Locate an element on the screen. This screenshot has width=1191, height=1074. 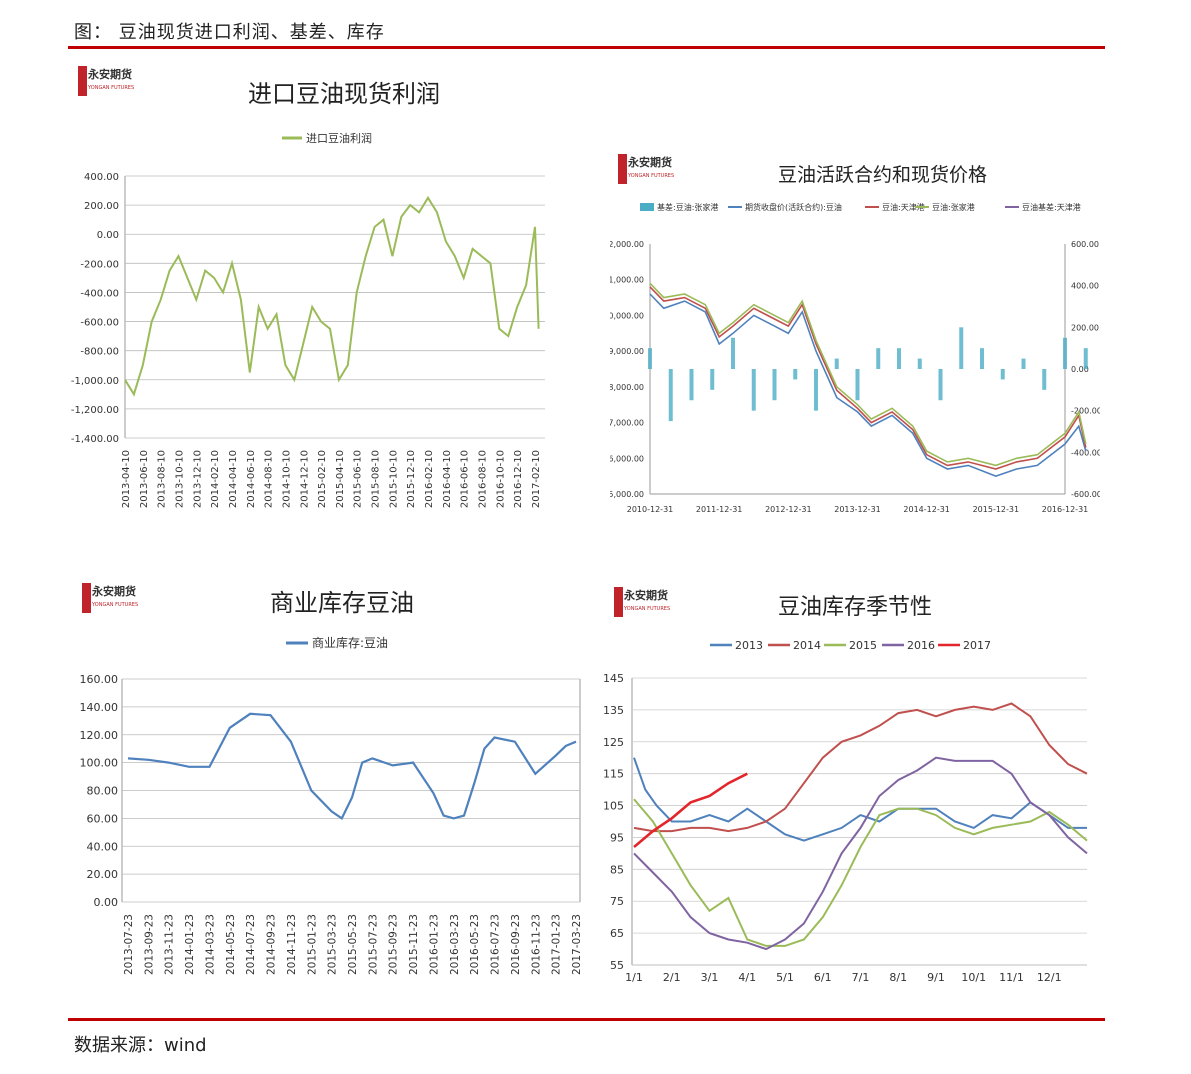
legend-label: 基差:豆油:张家港 is located at coordinates (687, 207).